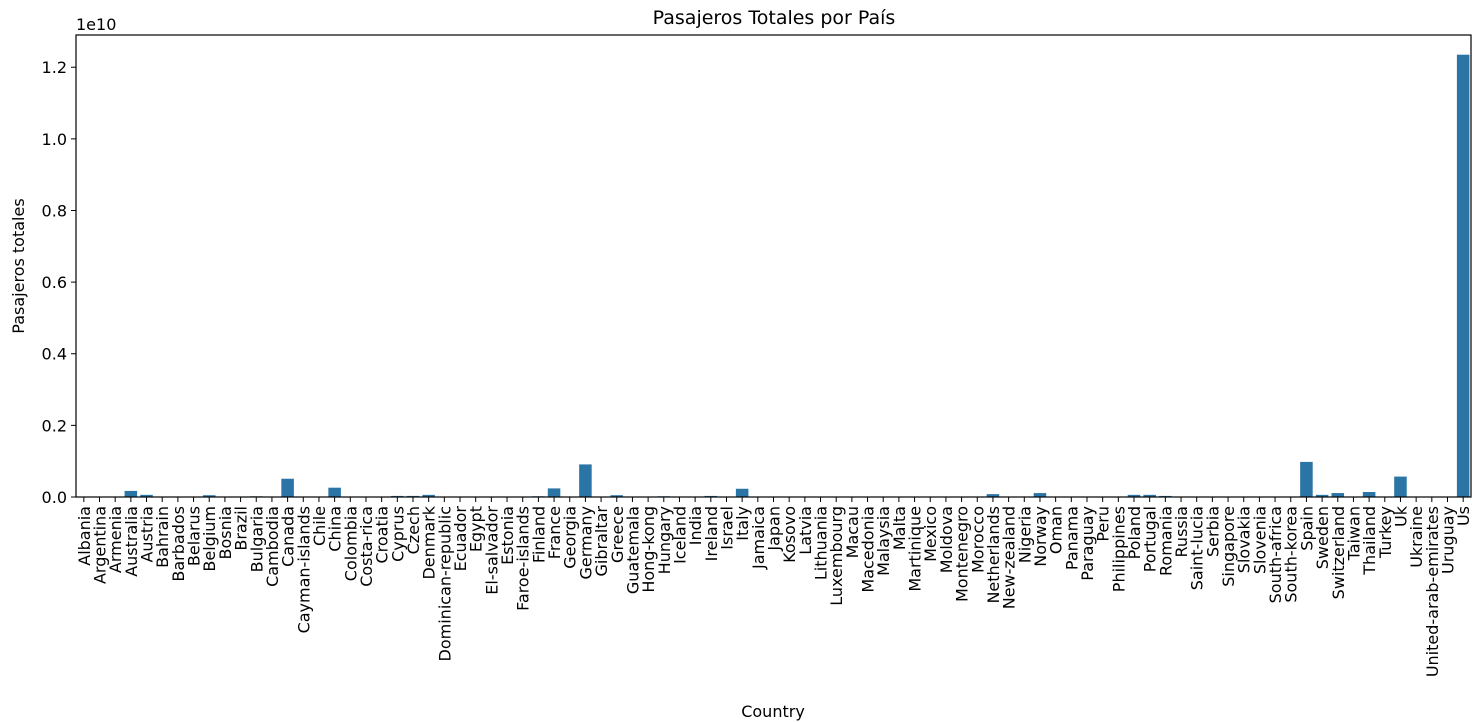  What do you see at coordinates (899, 528) in the screenshot?
I see `x-tick-label: Malta` at bounding box center [899, 528].